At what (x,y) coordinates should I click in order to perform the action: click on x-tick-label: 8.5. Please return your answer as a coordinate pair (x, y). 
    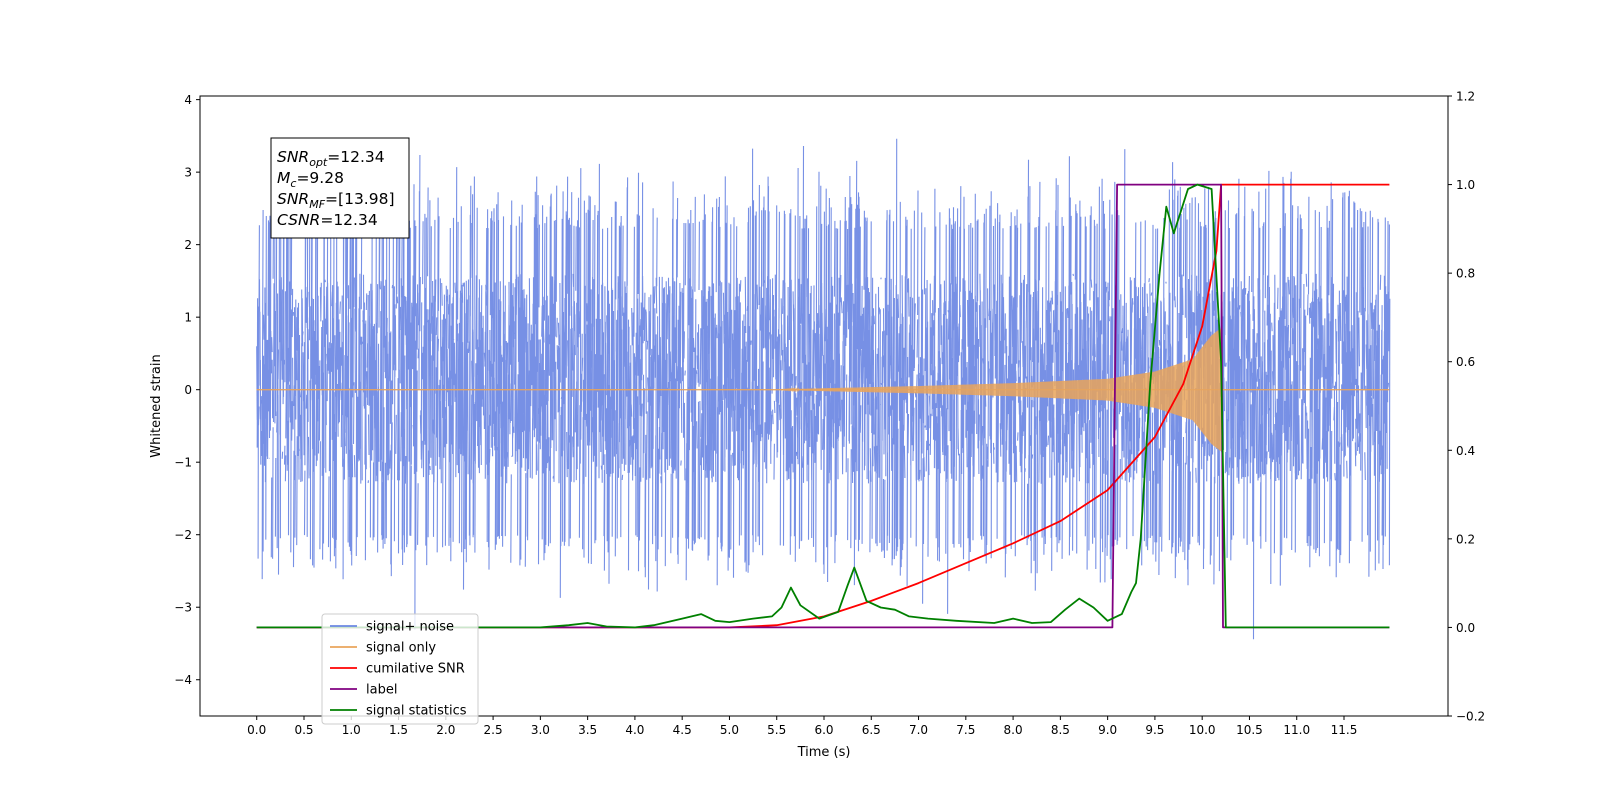
    Looking at the image, I should click on (1060, 730).